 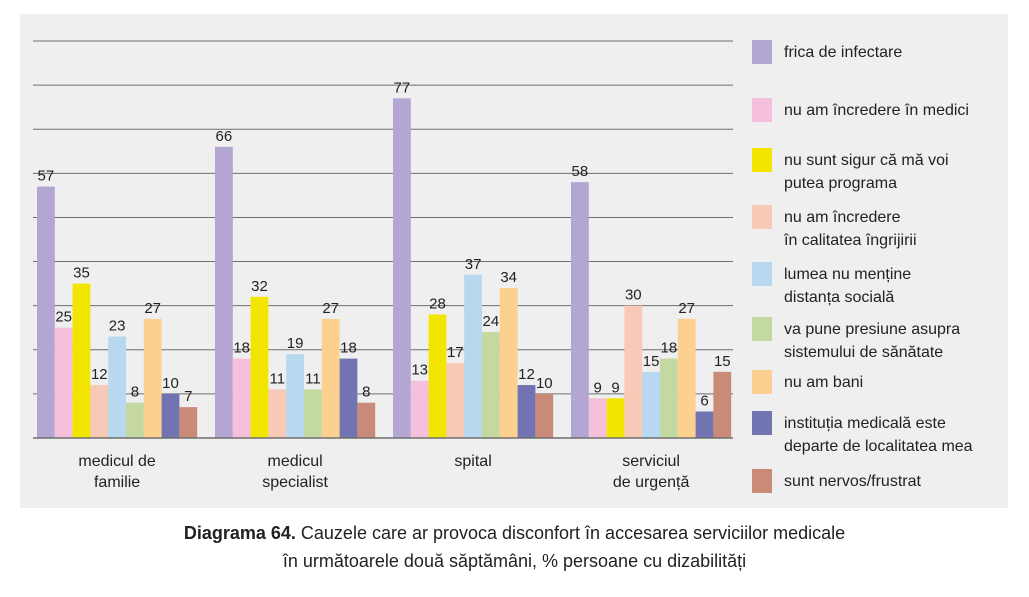 I want to click on x-tick-label: spital, so click(x=472, y=461).